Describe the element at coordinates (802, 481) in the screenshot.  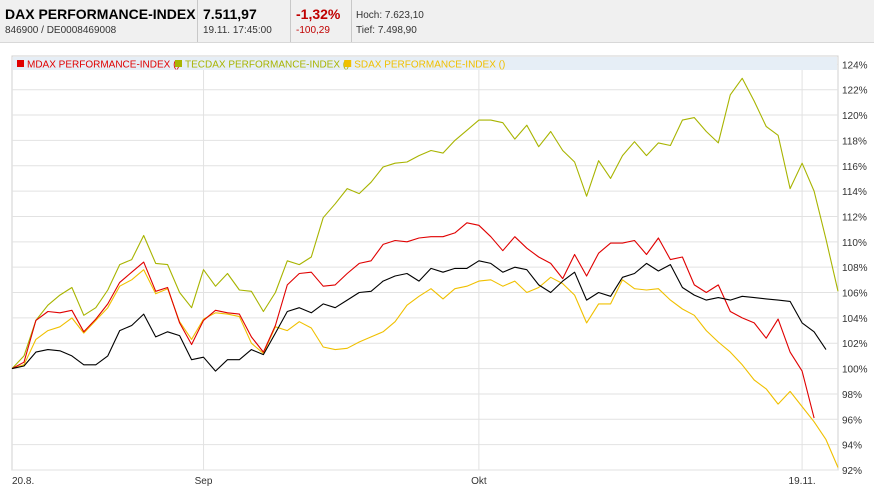
I see `x-tick-label: 19.11.` at that location.